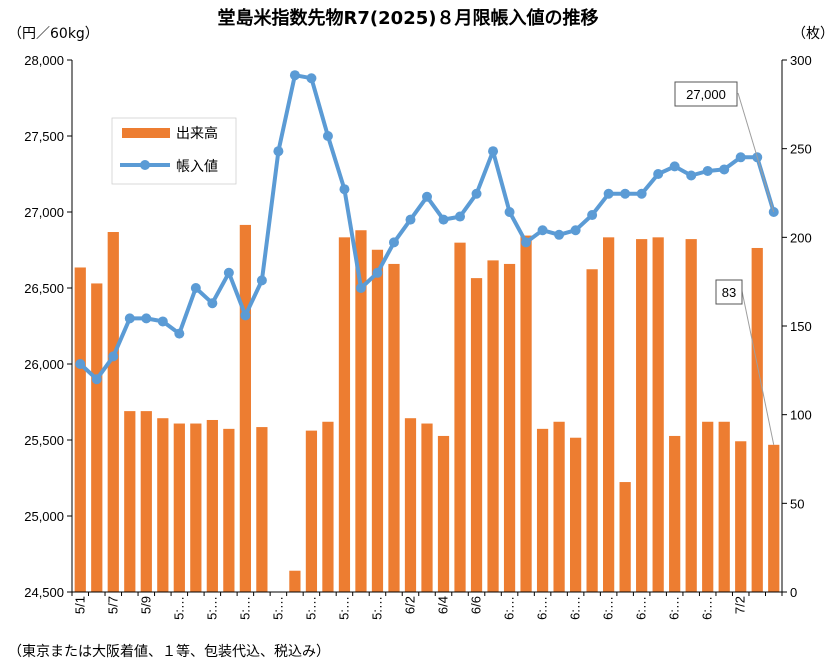 Image resolution: width=835 pixels, height=665 pixels. What do you see at coordinates (197, 133) in the screenshot?
I see `legend-bar-label: 出来高` at bounding box center [197, 133].